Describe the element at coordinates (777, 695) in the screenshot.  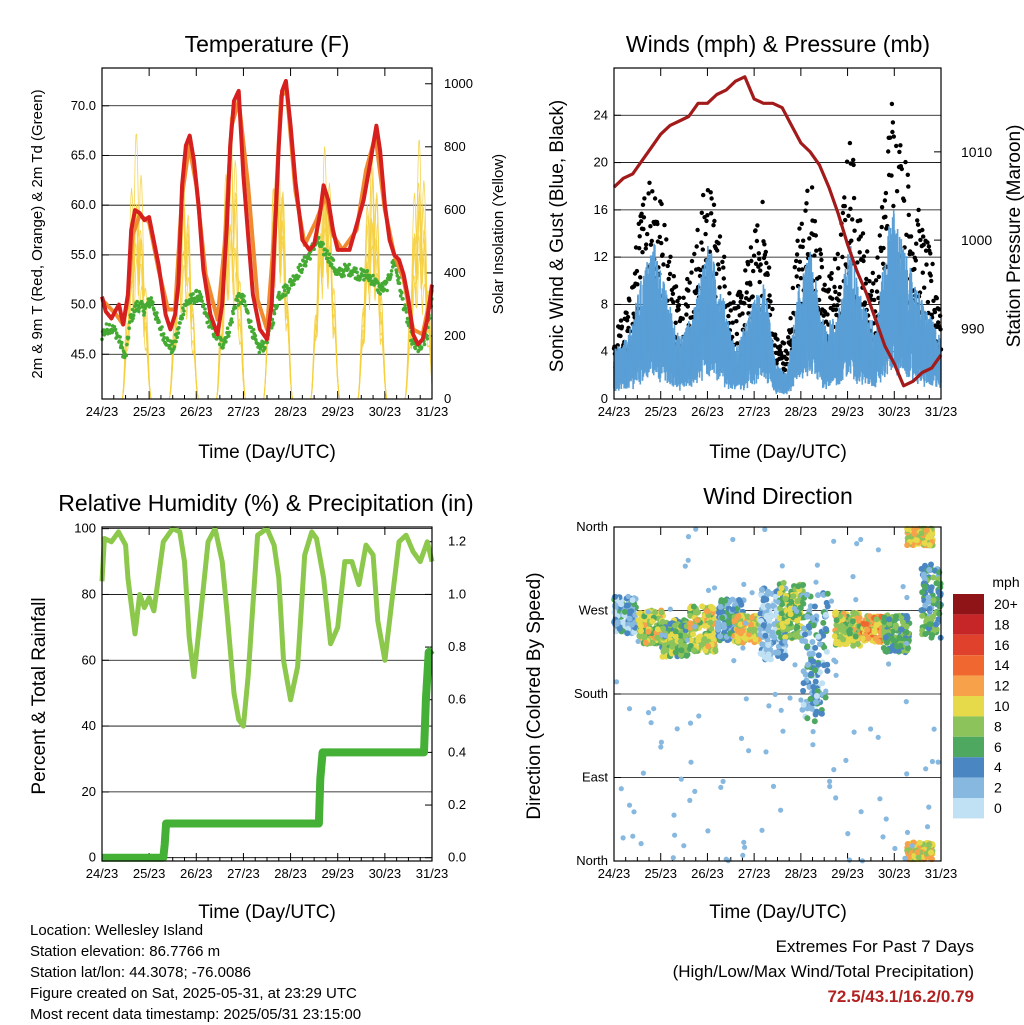
I see `direction-series` at that location.